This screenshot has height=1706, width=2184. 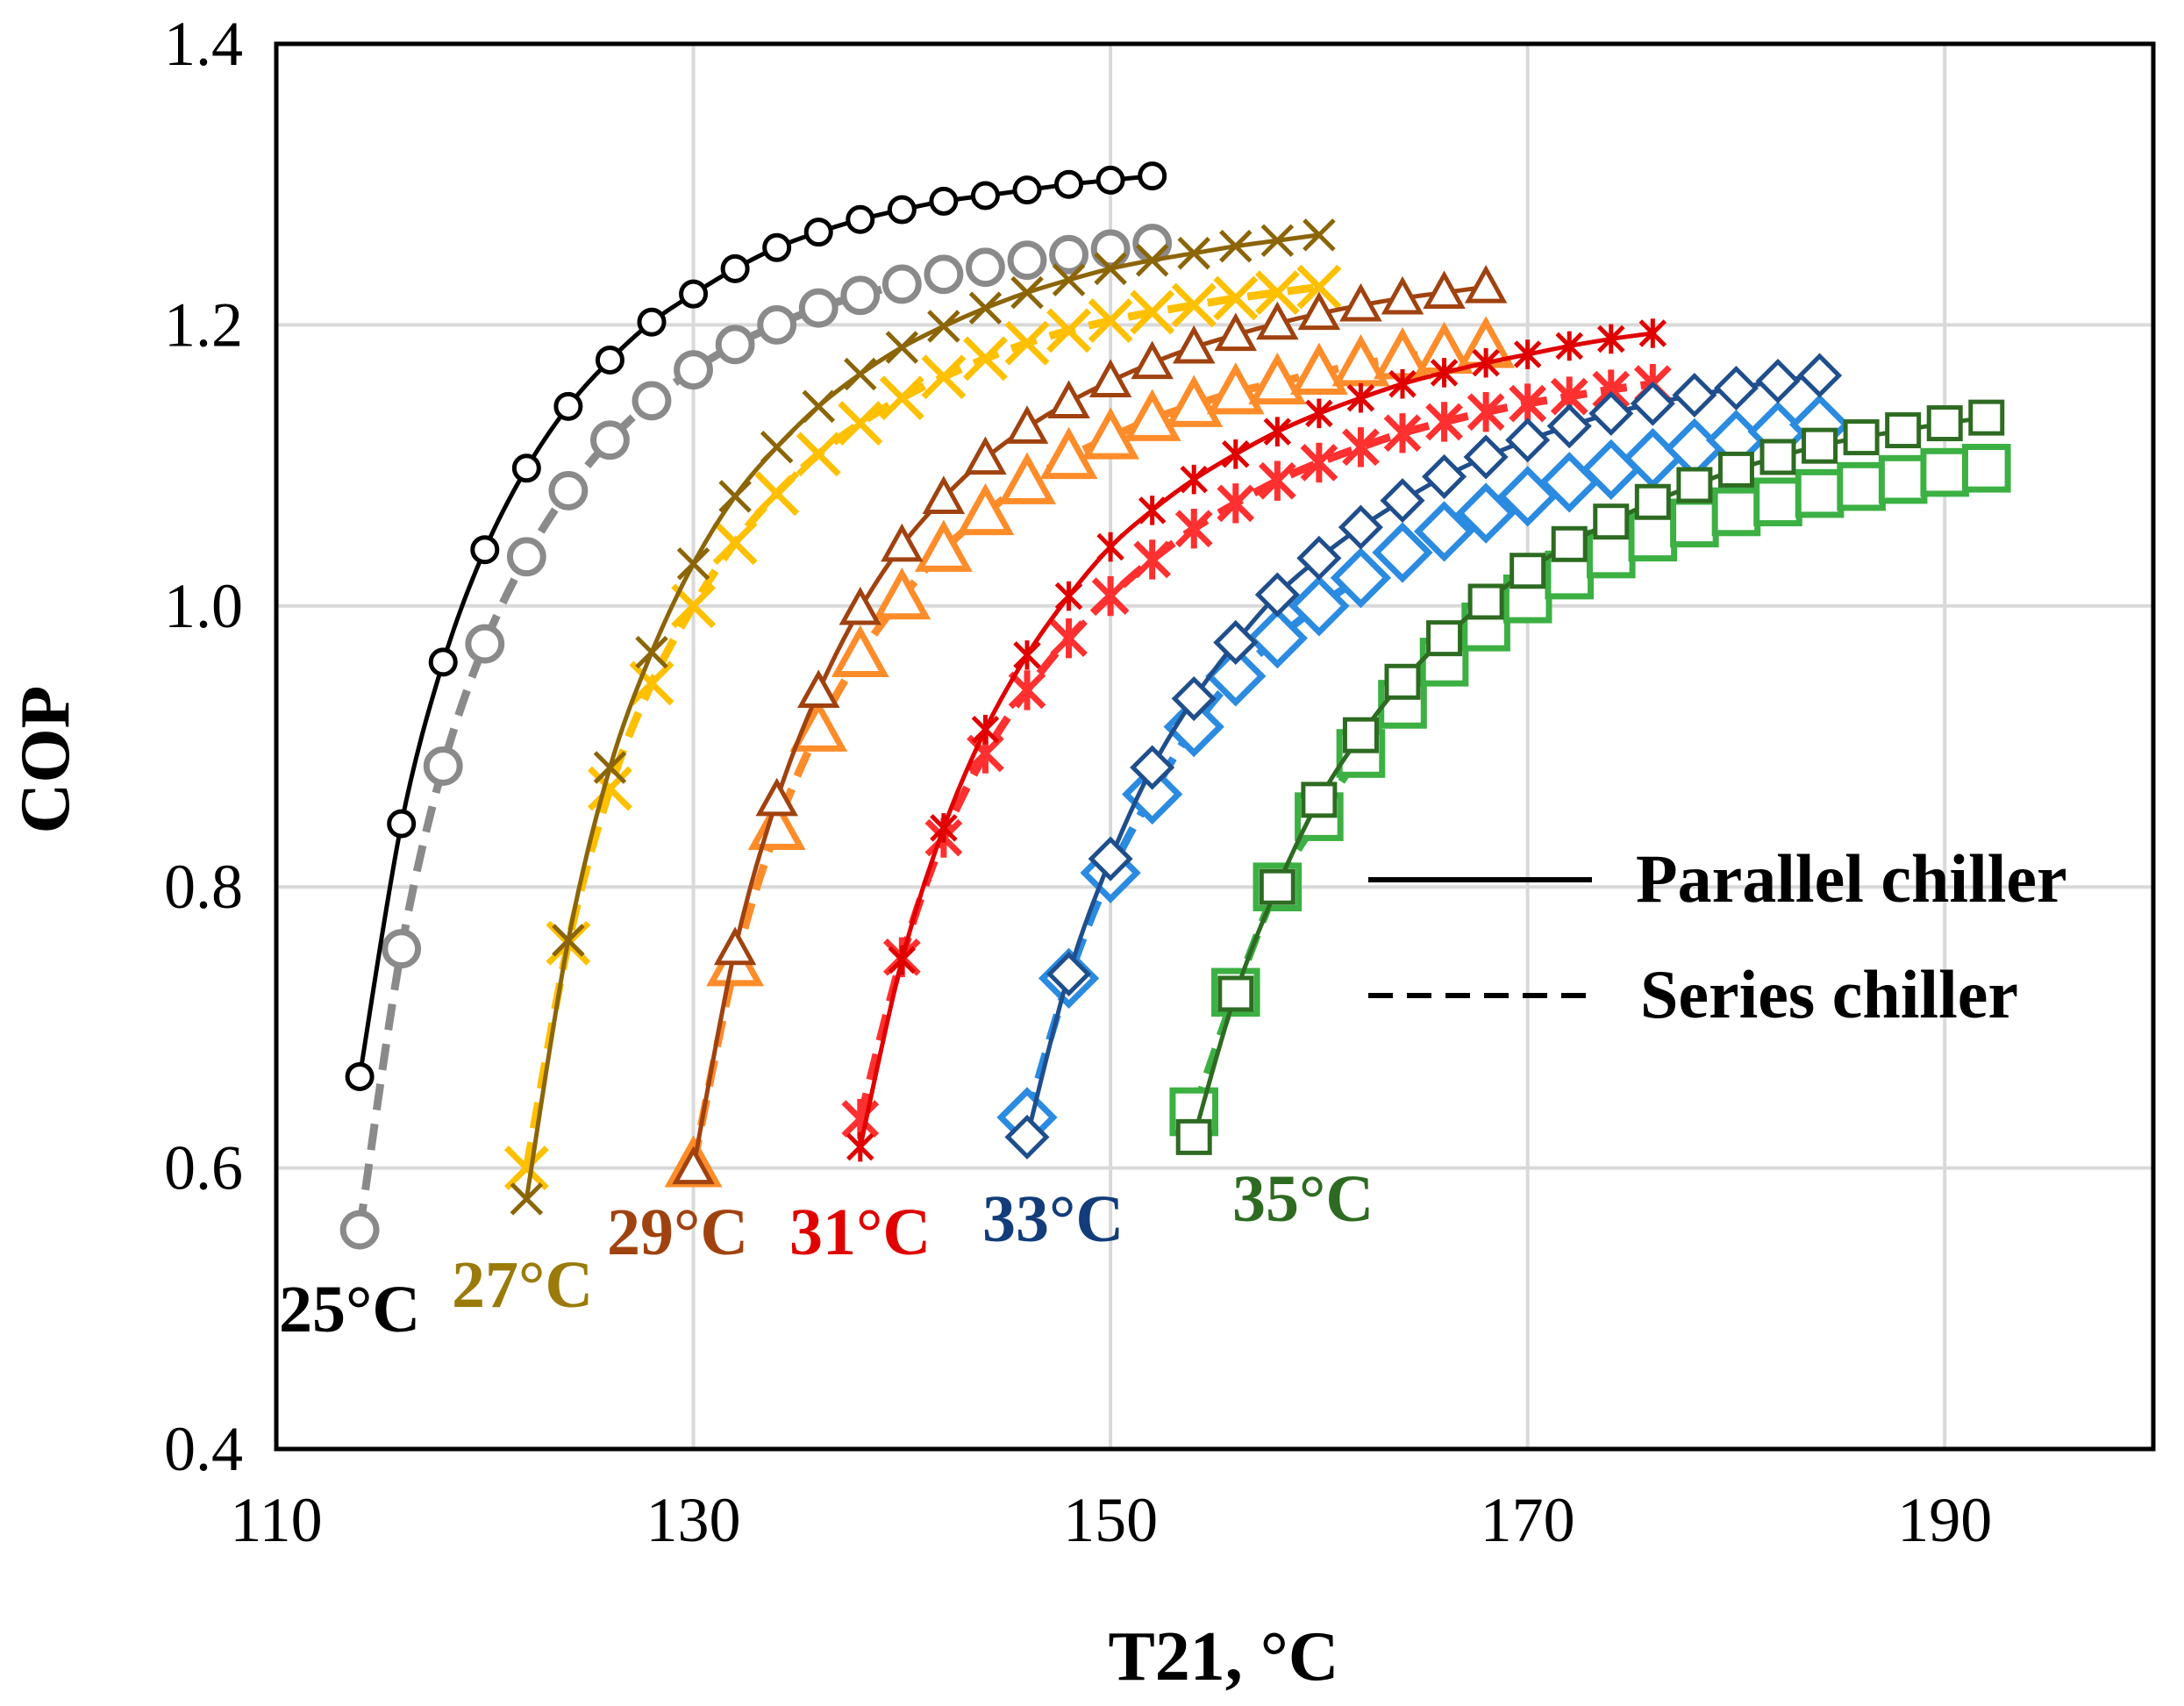 What do you see at coordinates (203, 887) in the screenshot?
I see `y-tick-label: 0.8` at bounding box center [203, 887].